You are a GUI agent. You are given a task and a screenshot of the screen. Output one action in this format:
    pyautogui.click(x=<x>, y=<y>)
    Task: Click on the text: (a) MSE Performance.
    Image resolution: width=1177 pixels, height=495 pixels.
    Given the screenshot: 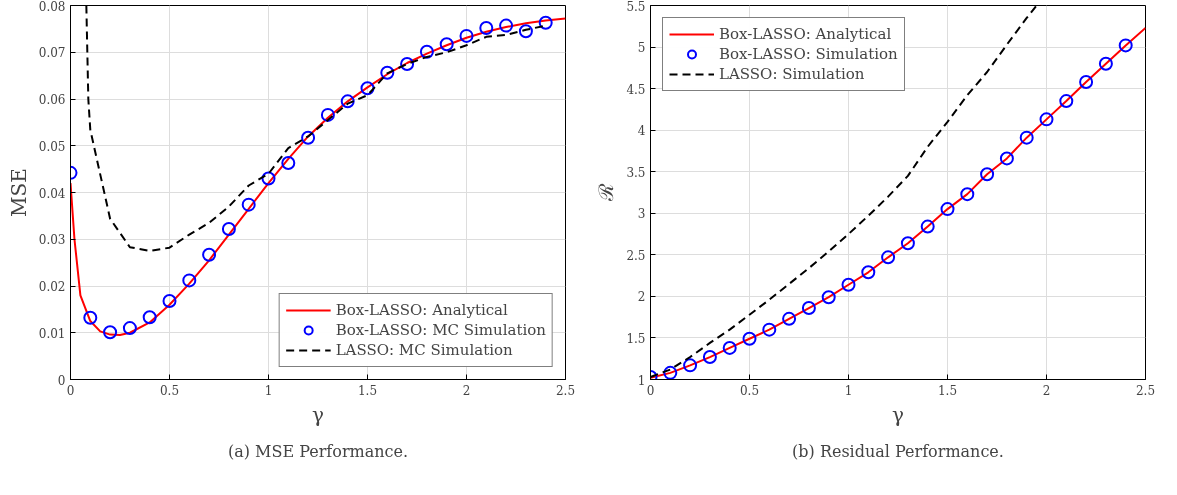 What is the action you would take?
    pyautogui.click(x=318, y=451)
    